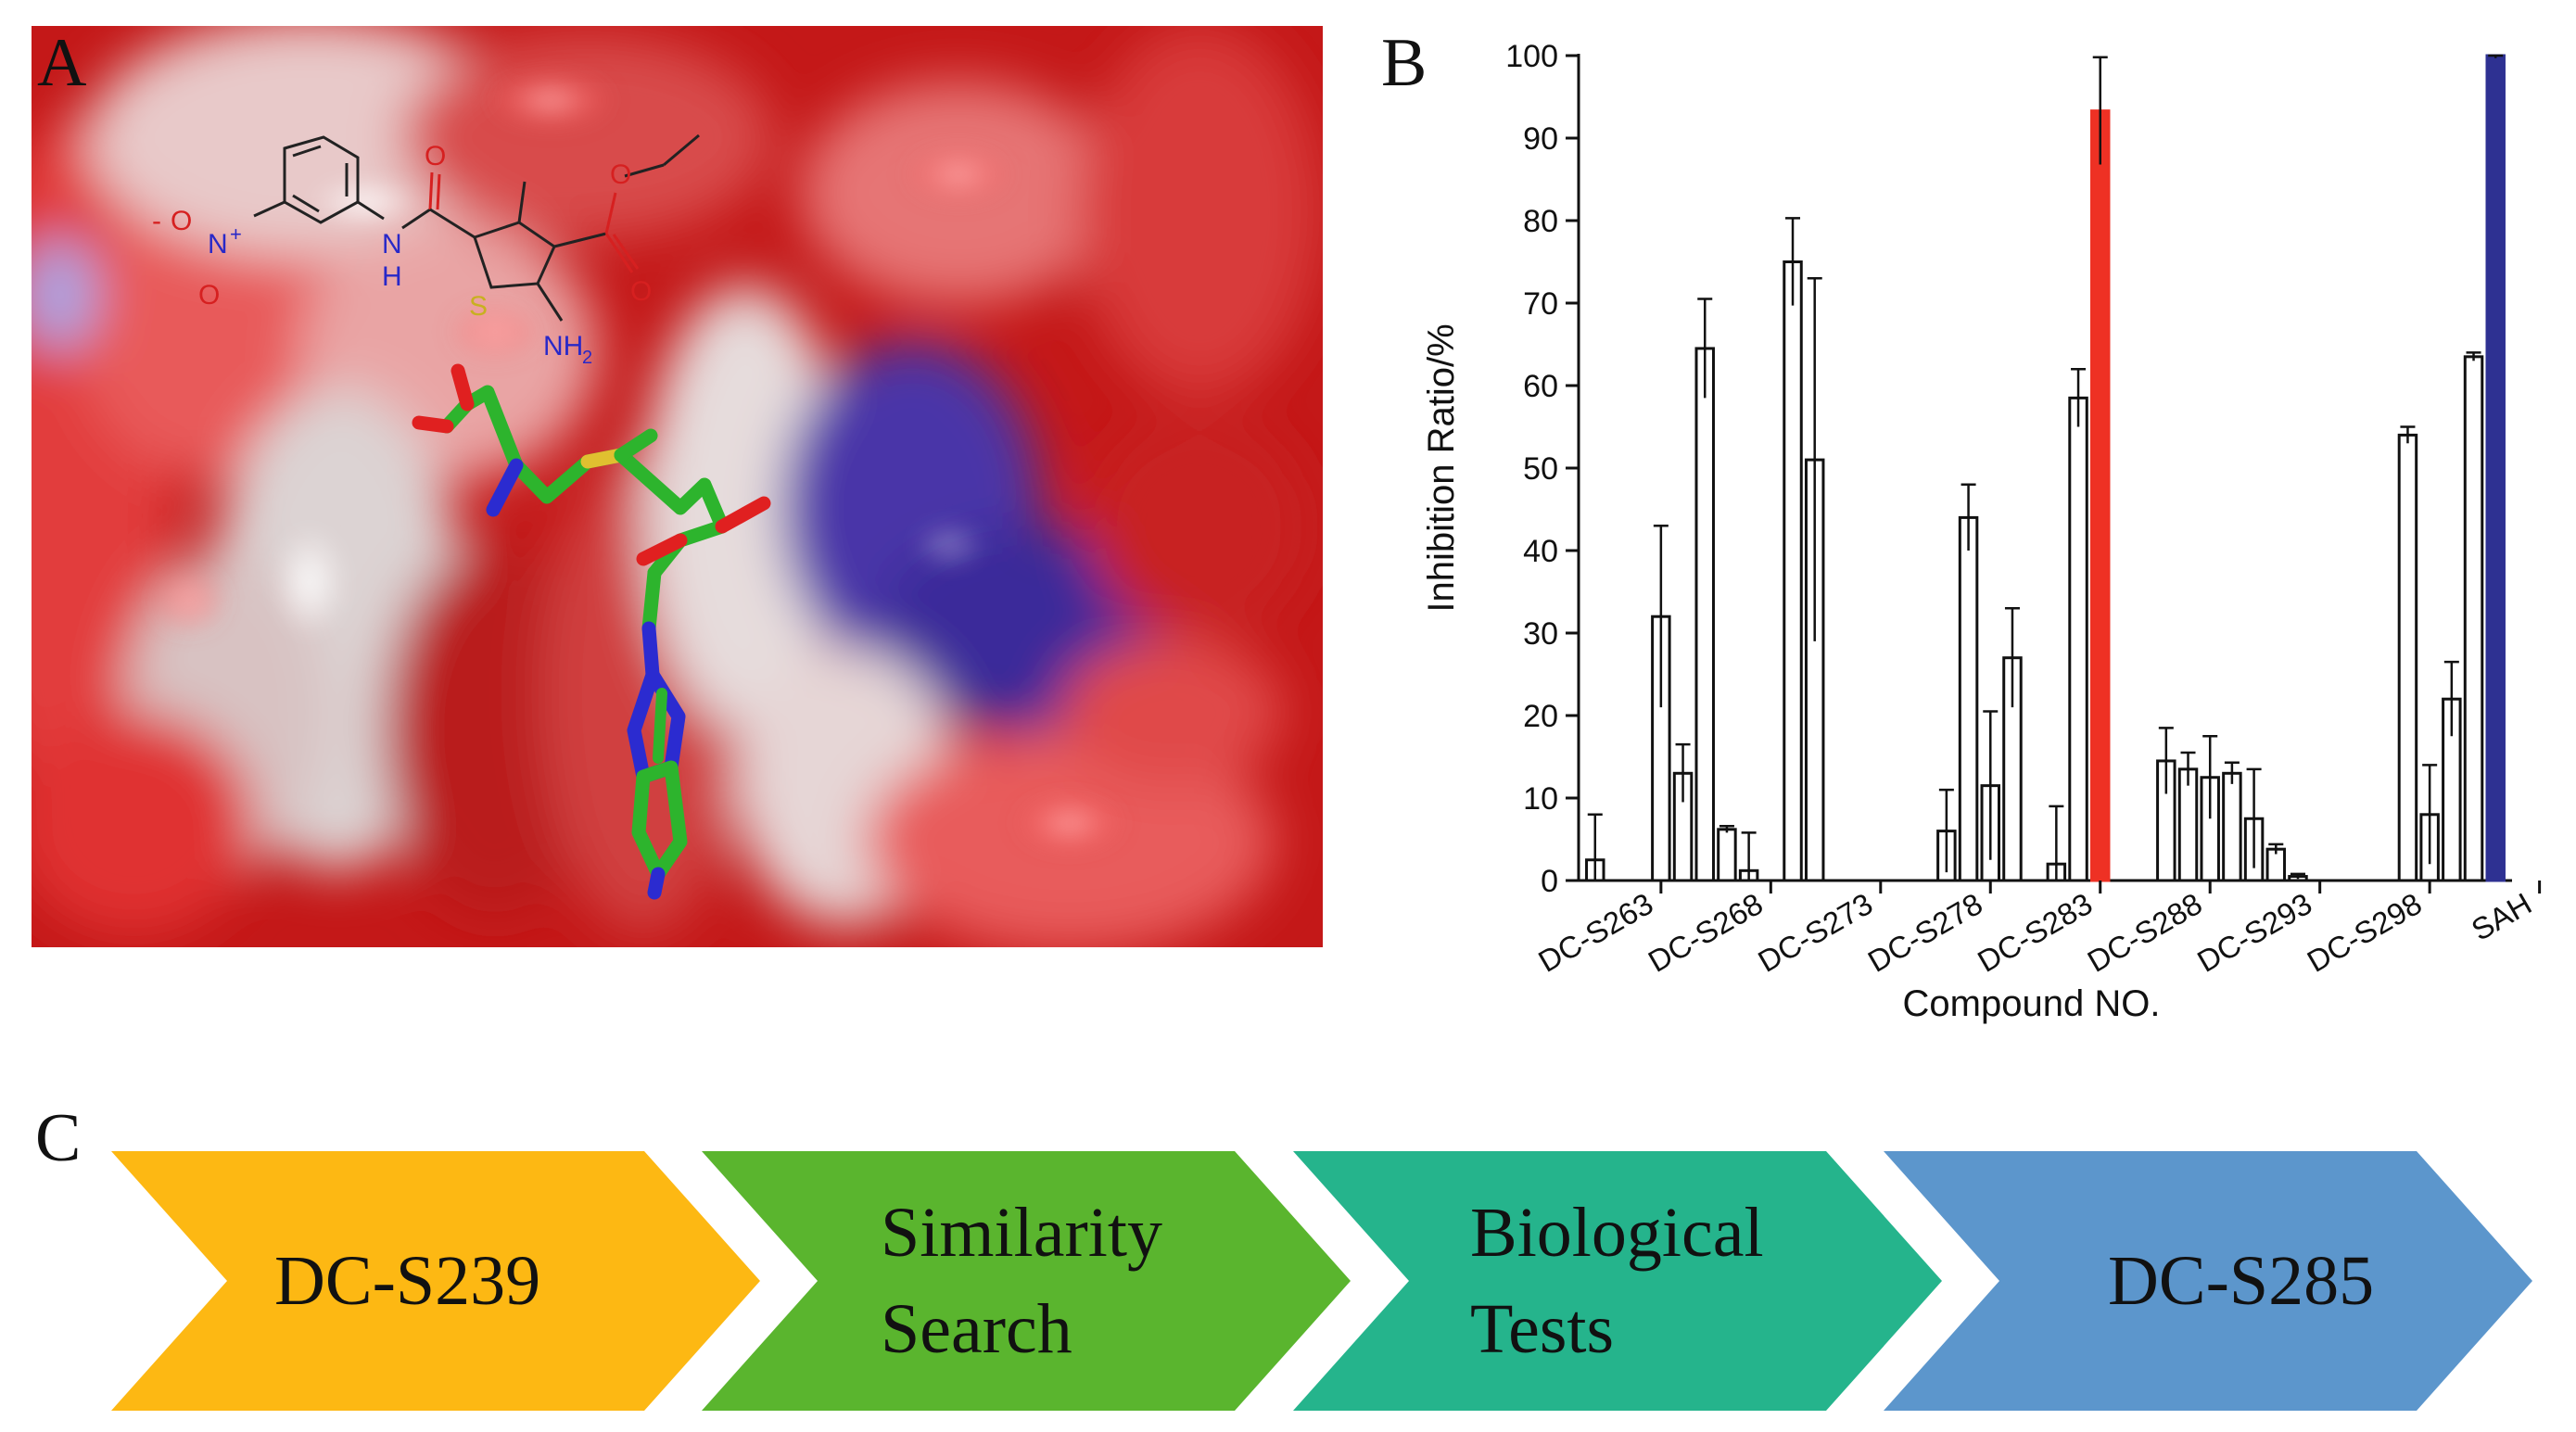 This screenshot has width=2576, height=1432. I want to click on ligand-stick-model, so click(591, 631).